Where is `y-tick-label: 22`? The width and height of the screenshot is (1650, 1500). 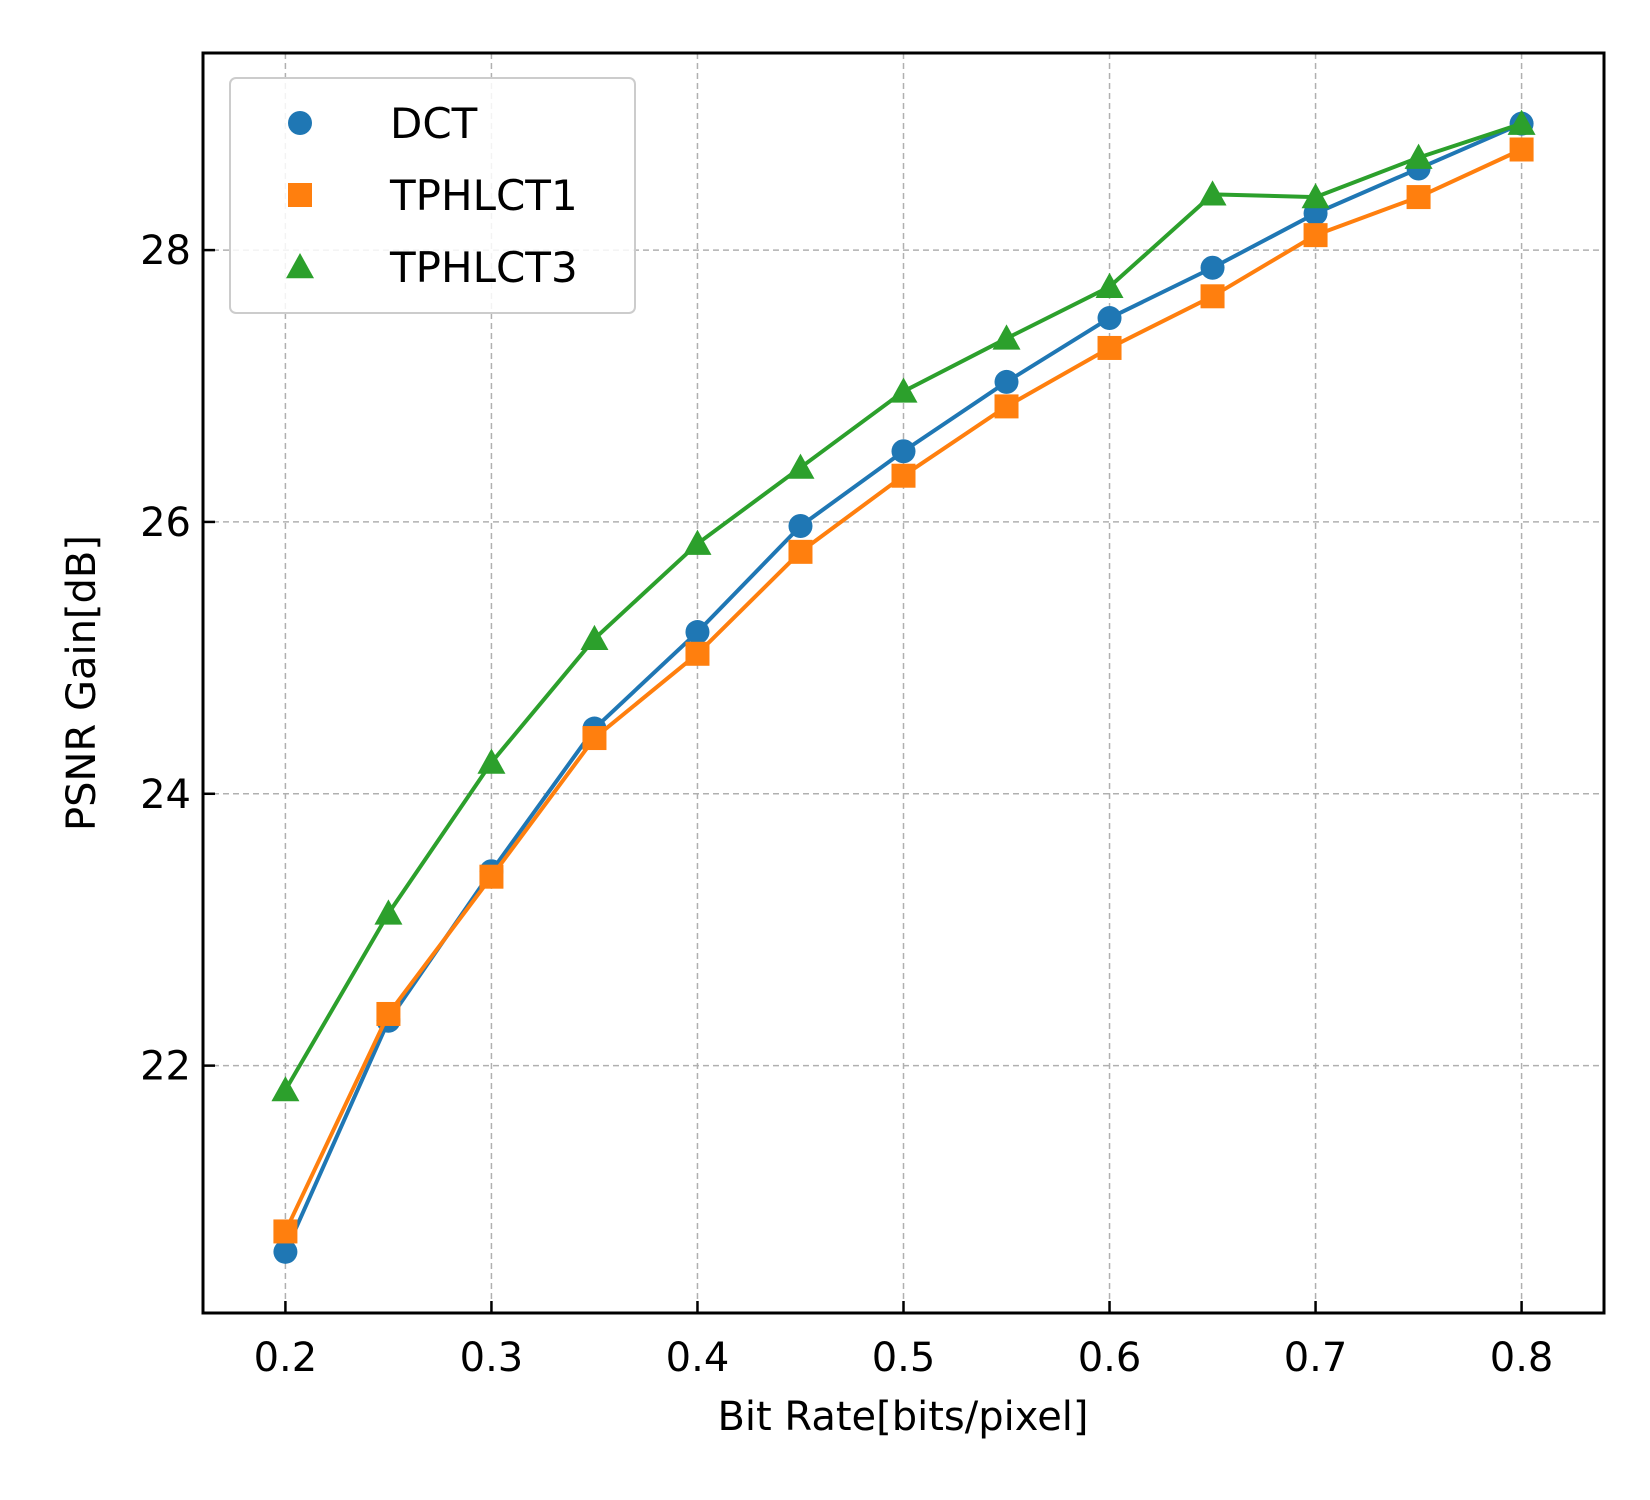
y-tick-label: 22 is located at coordinates (165, 1067).